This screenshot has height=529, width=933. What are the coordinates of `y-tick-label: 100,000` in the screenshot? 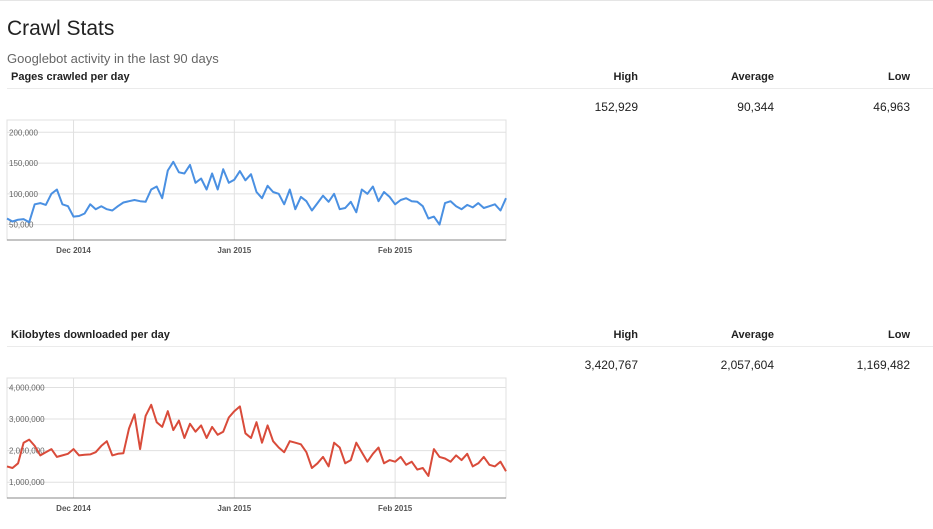 It's located at (23, 194).